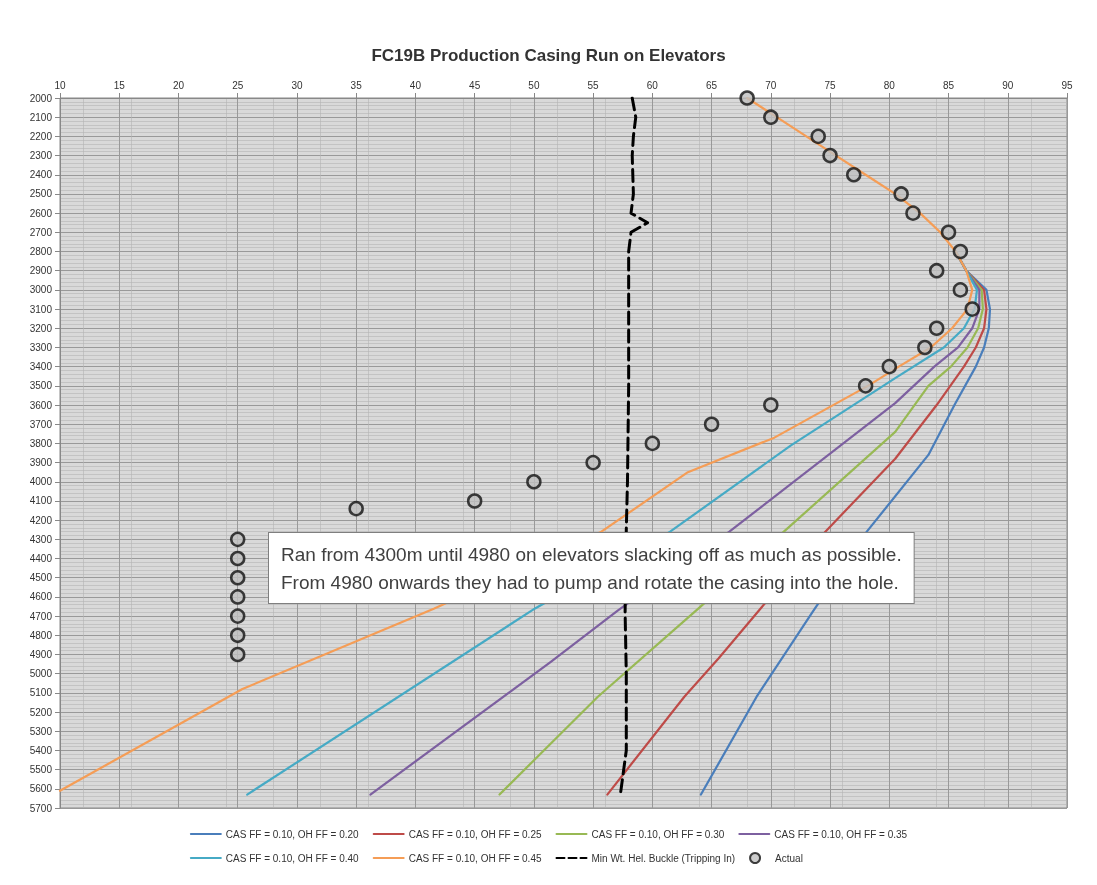  I want to click on x-tick-label: 50, so click(534, 85).